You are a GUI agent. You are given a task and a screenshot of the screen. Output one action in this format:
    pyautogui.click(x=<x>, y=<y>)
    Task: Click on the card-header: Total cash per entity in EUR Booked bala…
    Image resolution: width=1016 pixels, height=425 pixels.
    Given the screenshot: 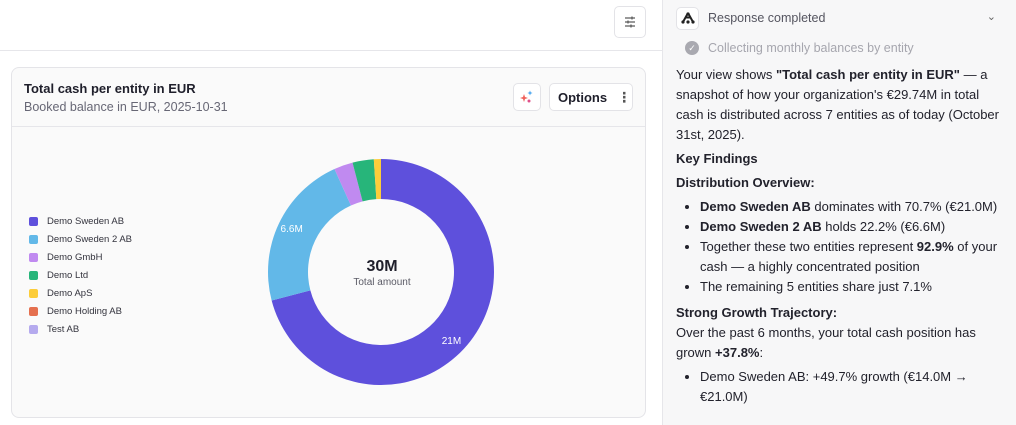 What is the action you would take?
    pyautogui.click(x=328, y=97)
    